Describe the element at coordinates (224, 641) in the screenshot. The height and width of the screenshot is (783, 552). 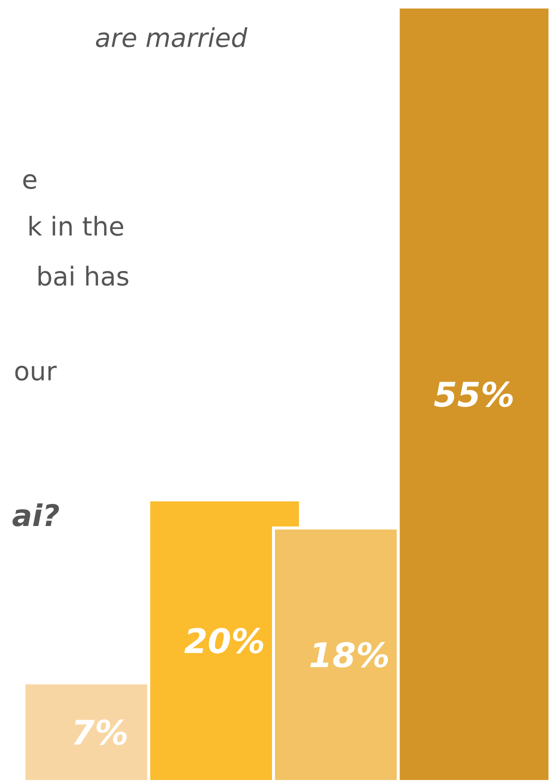
I see `data-label: 20%` at that location.